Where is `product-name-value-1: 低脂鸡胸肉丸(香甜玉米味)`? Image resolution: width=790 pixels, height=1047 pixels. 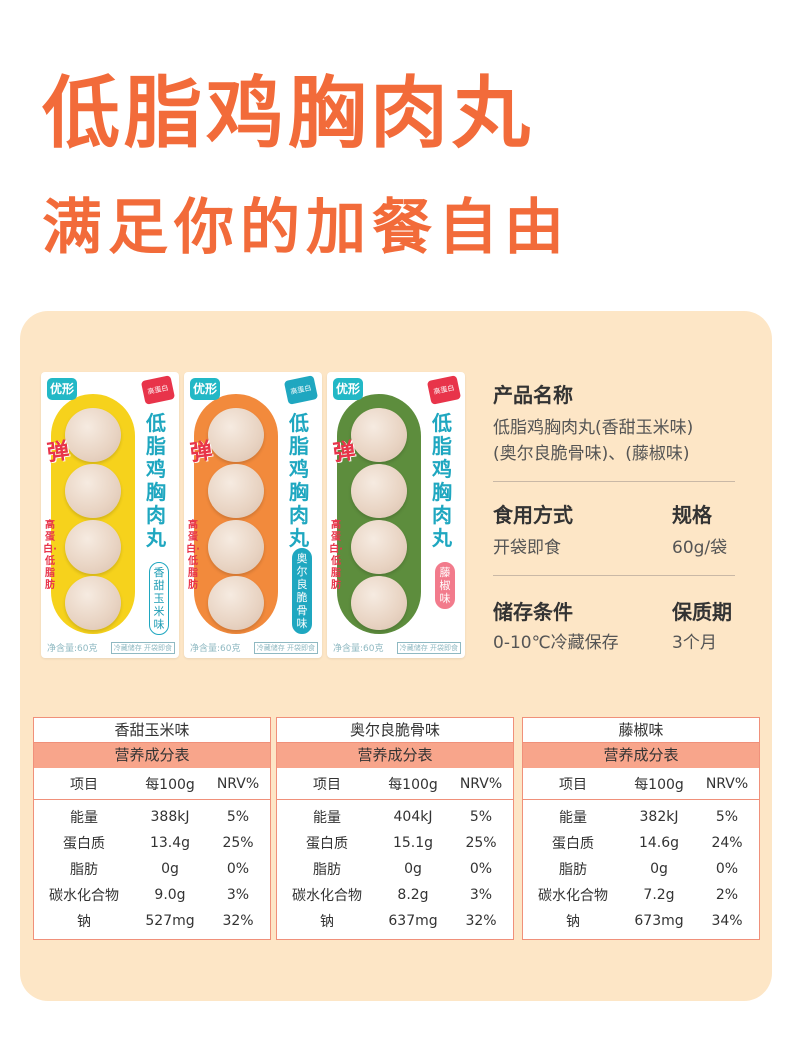
product-name-value-1: 低脂鸡胸肉丸(香甜玉米味) is located at coordinates (593, 428).